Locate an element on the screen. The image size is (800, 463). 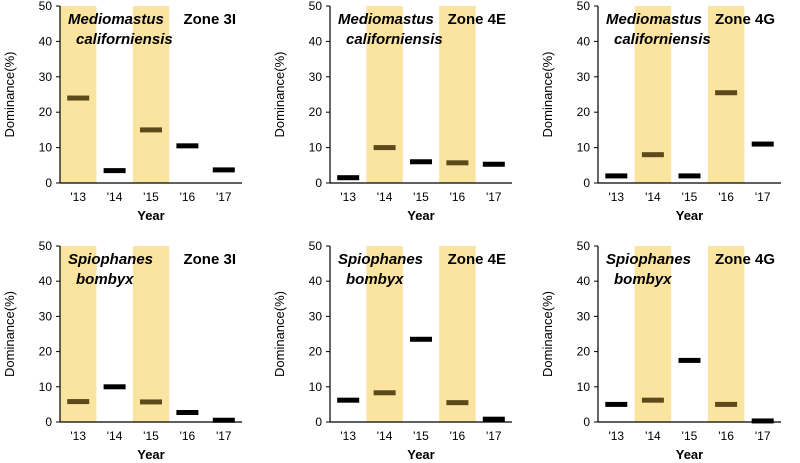
x-tick-label: '16 is located at coordinates (188, 197).